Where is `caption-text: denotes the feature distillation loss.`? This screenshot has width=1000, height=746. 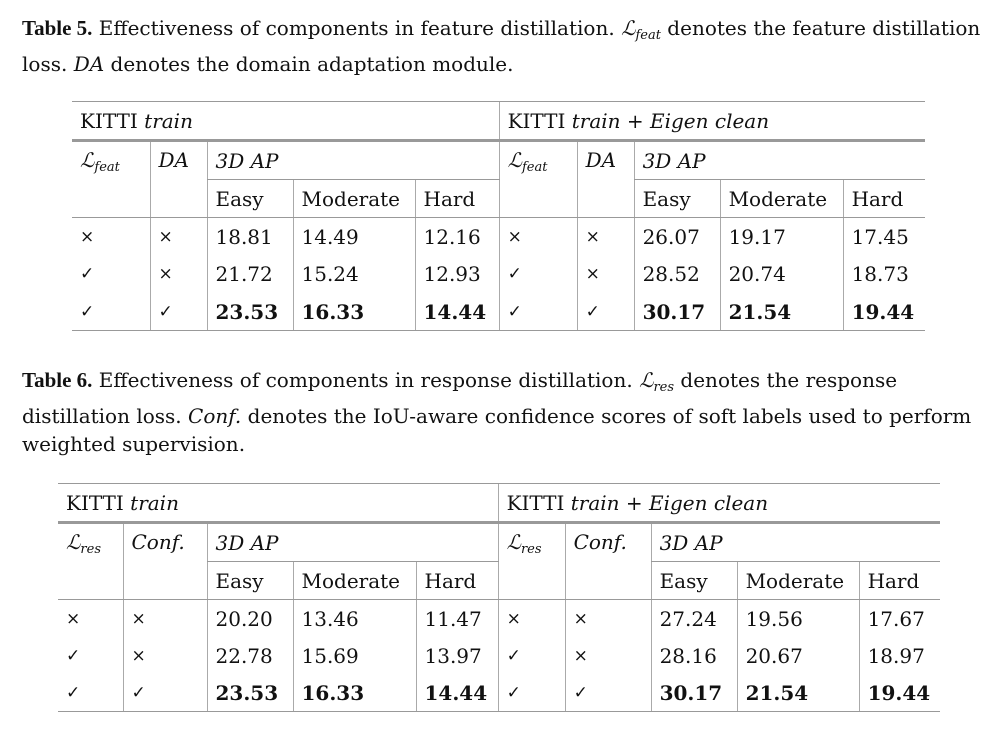
caption-text: denotes the feature distillation loss. is located at coordinates (501, 46).